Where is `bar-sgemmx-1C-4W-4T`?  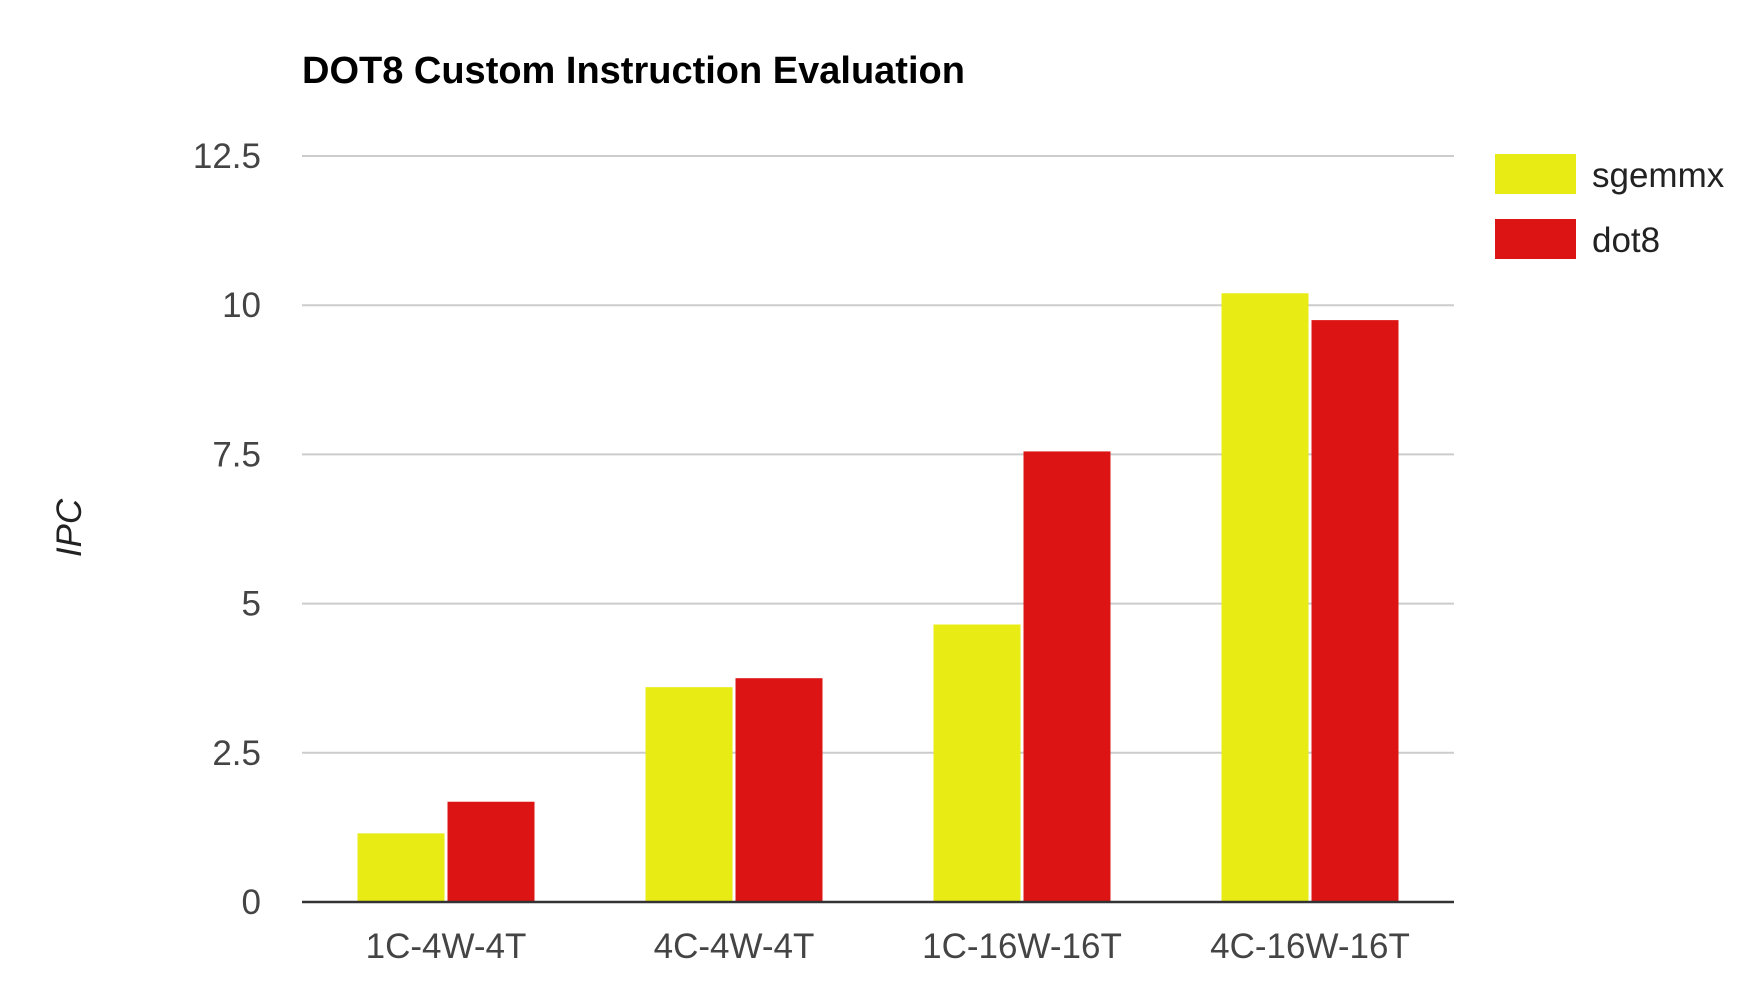 bar-sgemmx-1C-4W-4T is located at coordinates (401, 867).